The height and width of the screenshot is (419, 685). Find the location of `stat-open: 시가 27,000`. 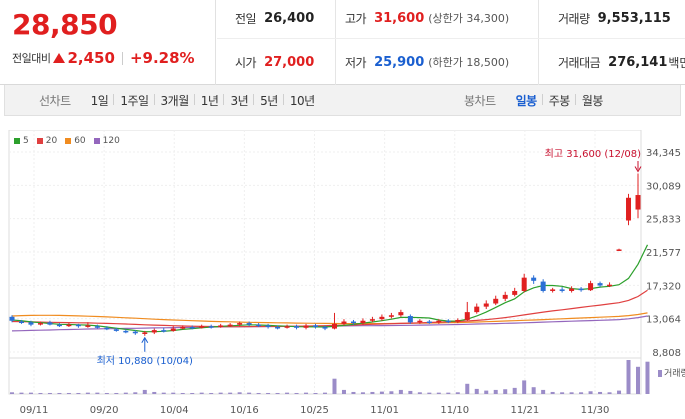

stat-open: 시가 27,000 is located at coordinates (274, 62).